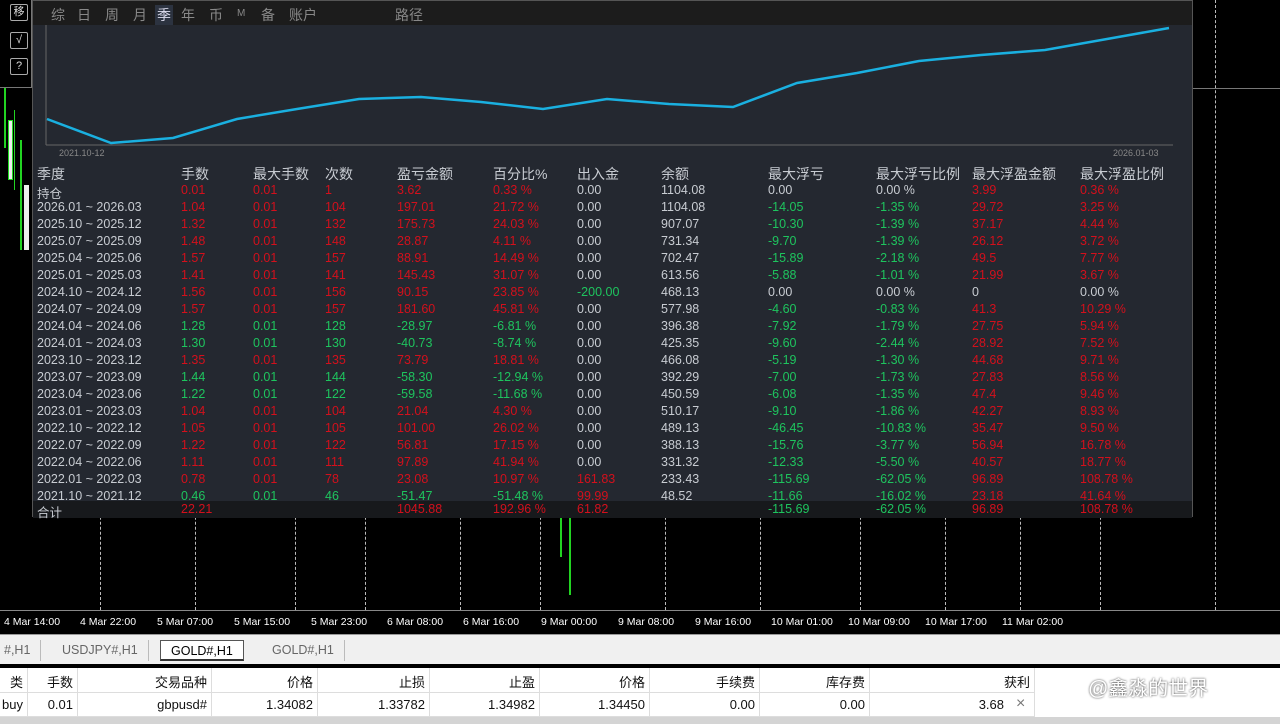 The image size is (1280, 724). I want to click on cell-次数: 157, so click(335, 309).